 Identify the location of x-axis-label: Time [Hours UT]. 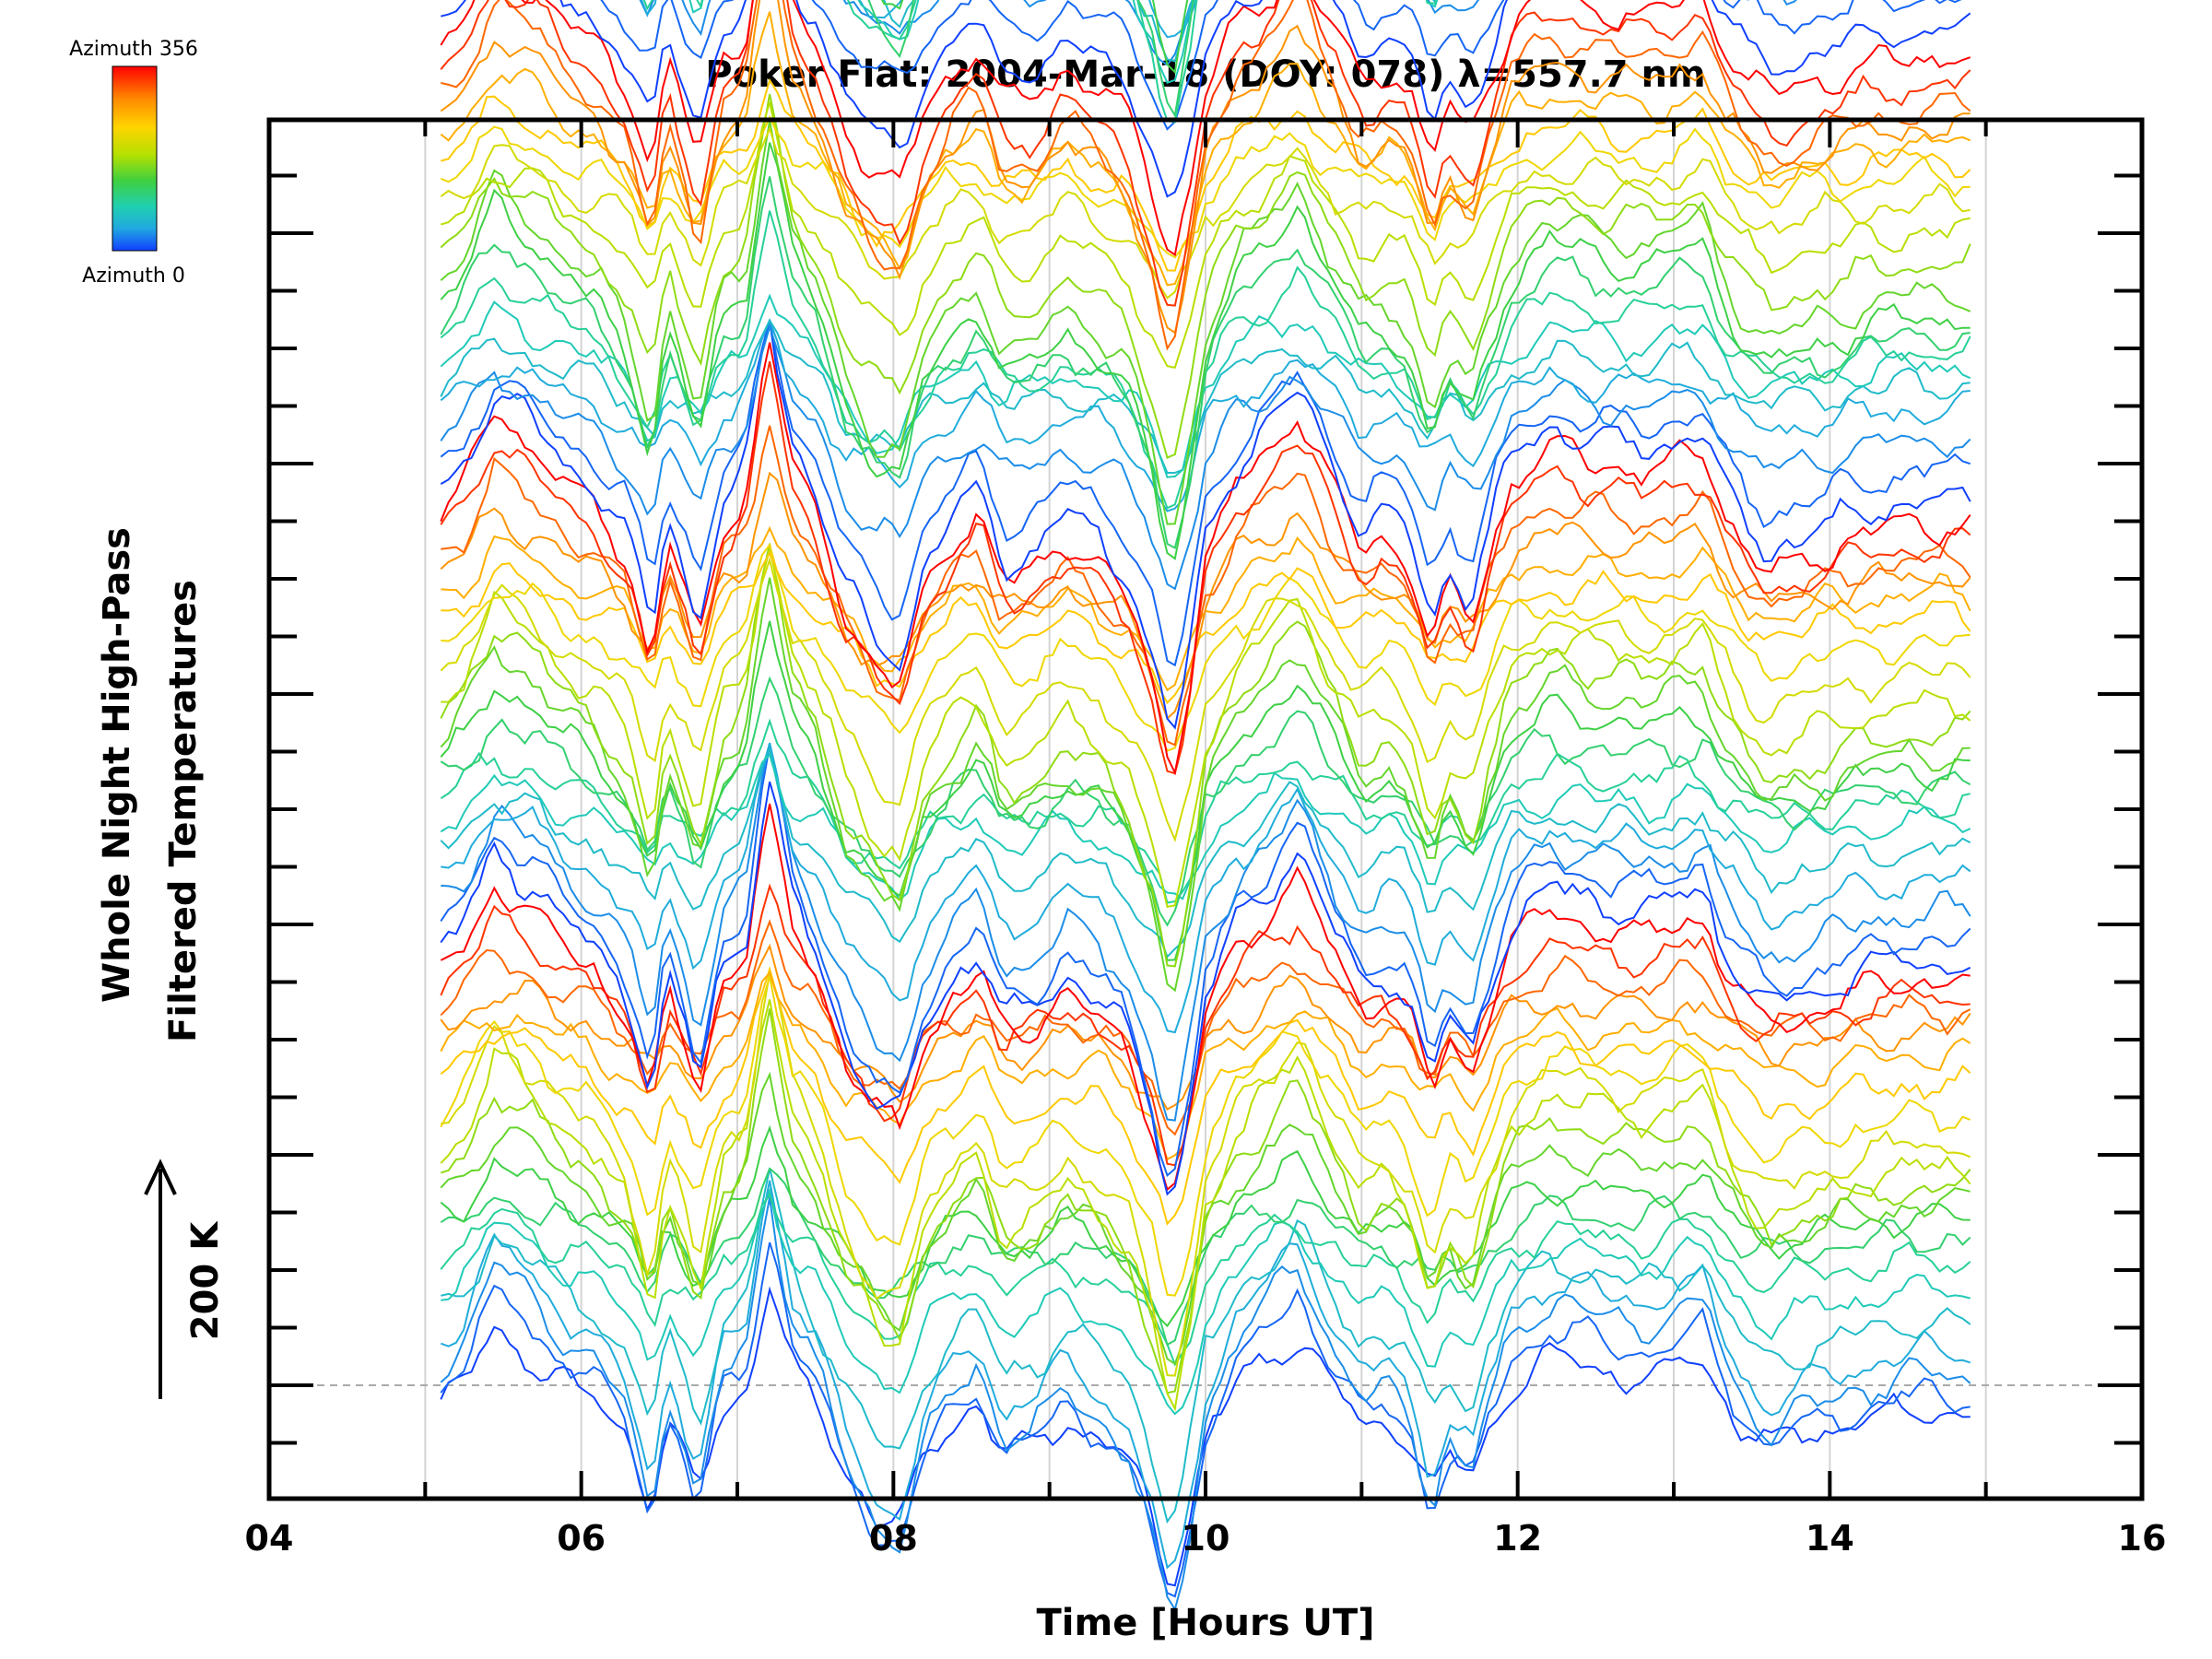
(1206, 1623).